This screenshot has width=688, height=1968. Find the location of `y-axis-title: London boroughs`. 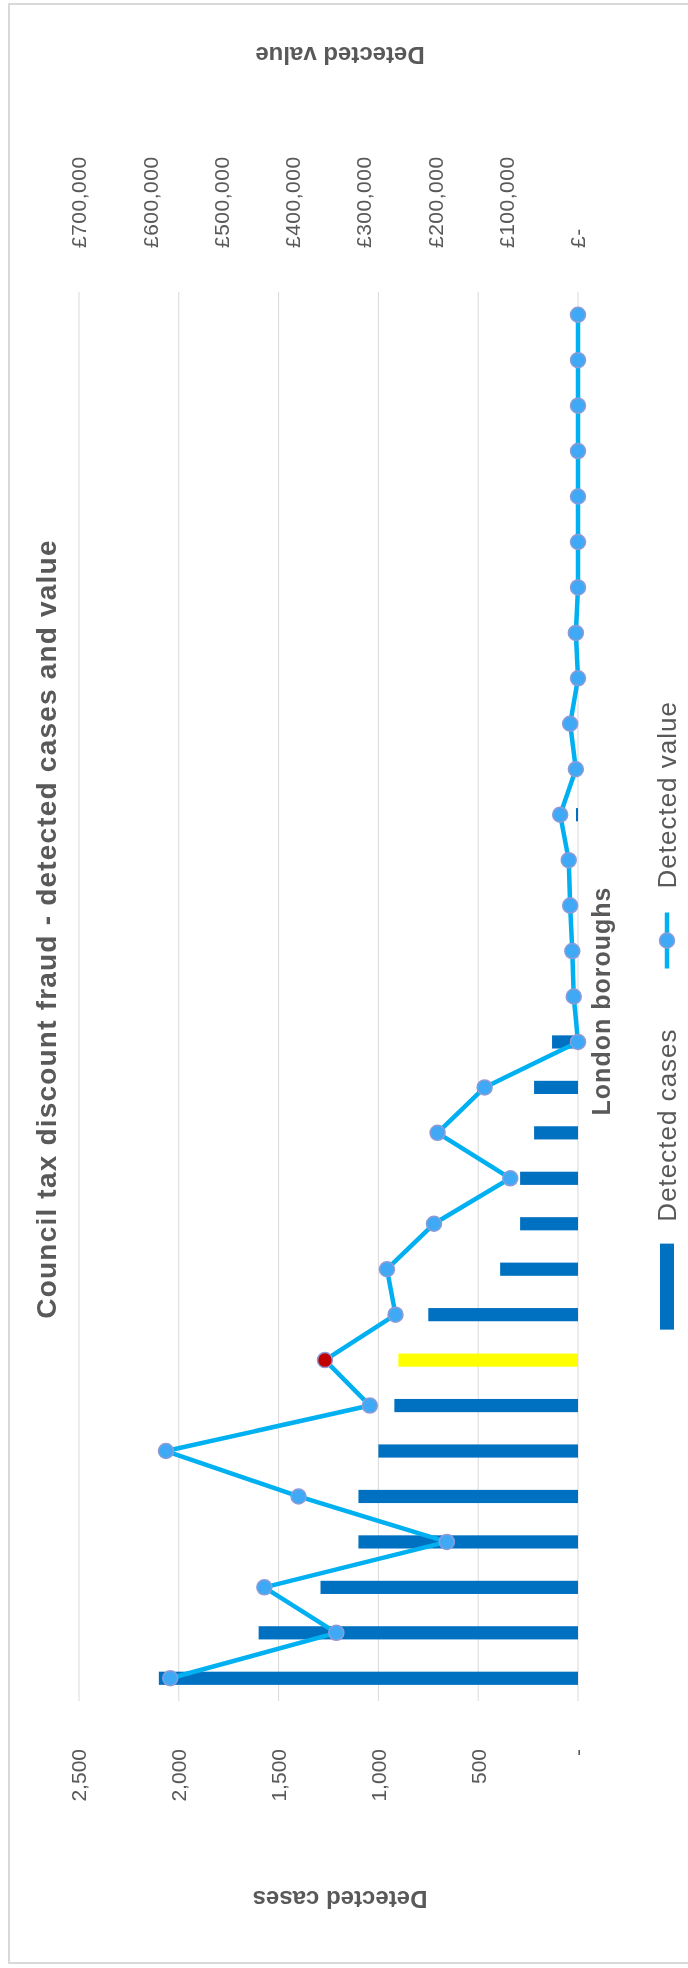

y-axis-title: London boroughs is located at coordinates (600, 1001).